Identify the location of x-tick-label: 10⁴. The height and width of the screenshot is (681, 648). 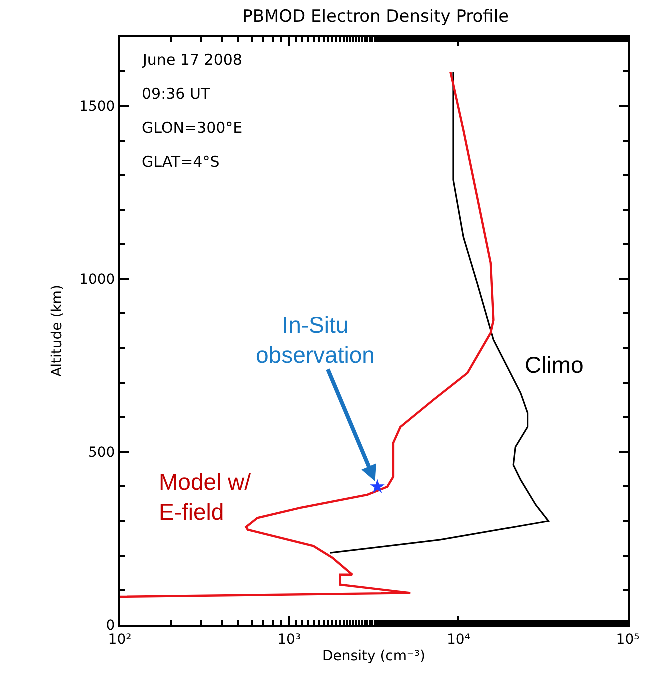
(458, 640).